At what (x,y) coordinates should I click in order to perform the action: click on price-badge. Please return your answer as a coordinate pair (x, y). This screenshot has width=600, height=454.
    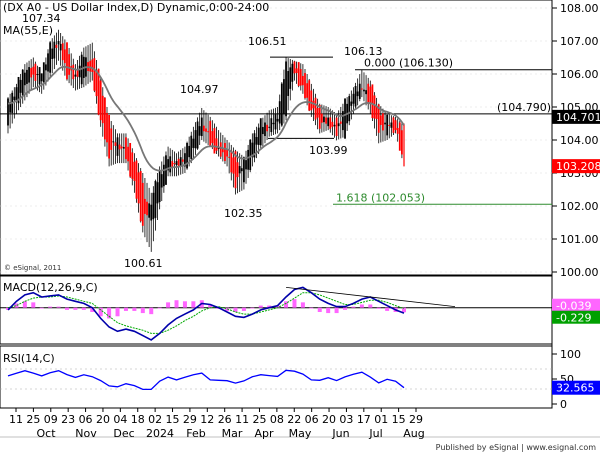
    Looking at the image, I should click on (576, 166).